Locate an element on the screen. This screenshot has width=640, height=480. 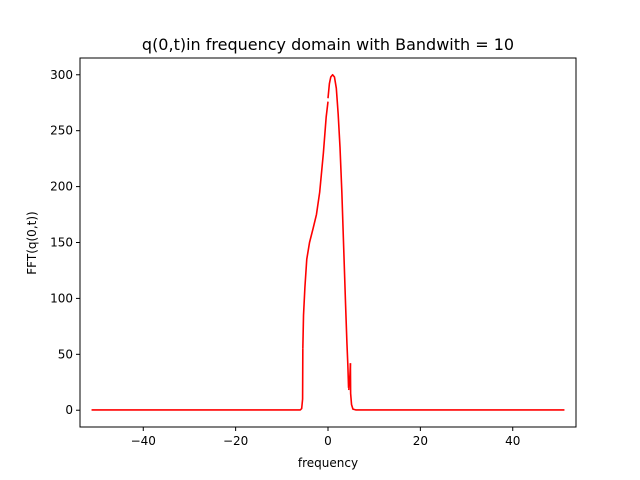
y-tick-label: 0 is located at coordinates (69, 410).